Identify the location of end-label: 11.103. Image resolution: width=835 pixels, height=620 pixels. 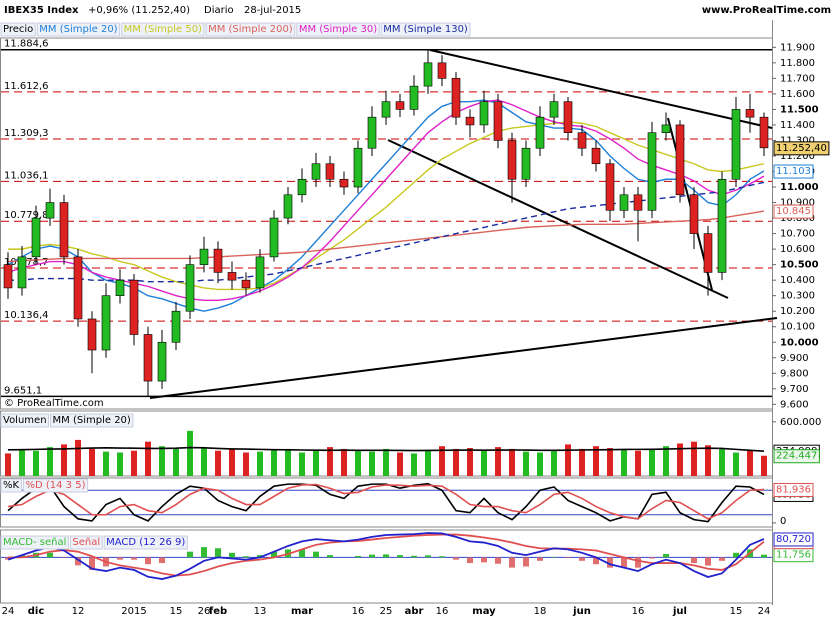
(793, 171).